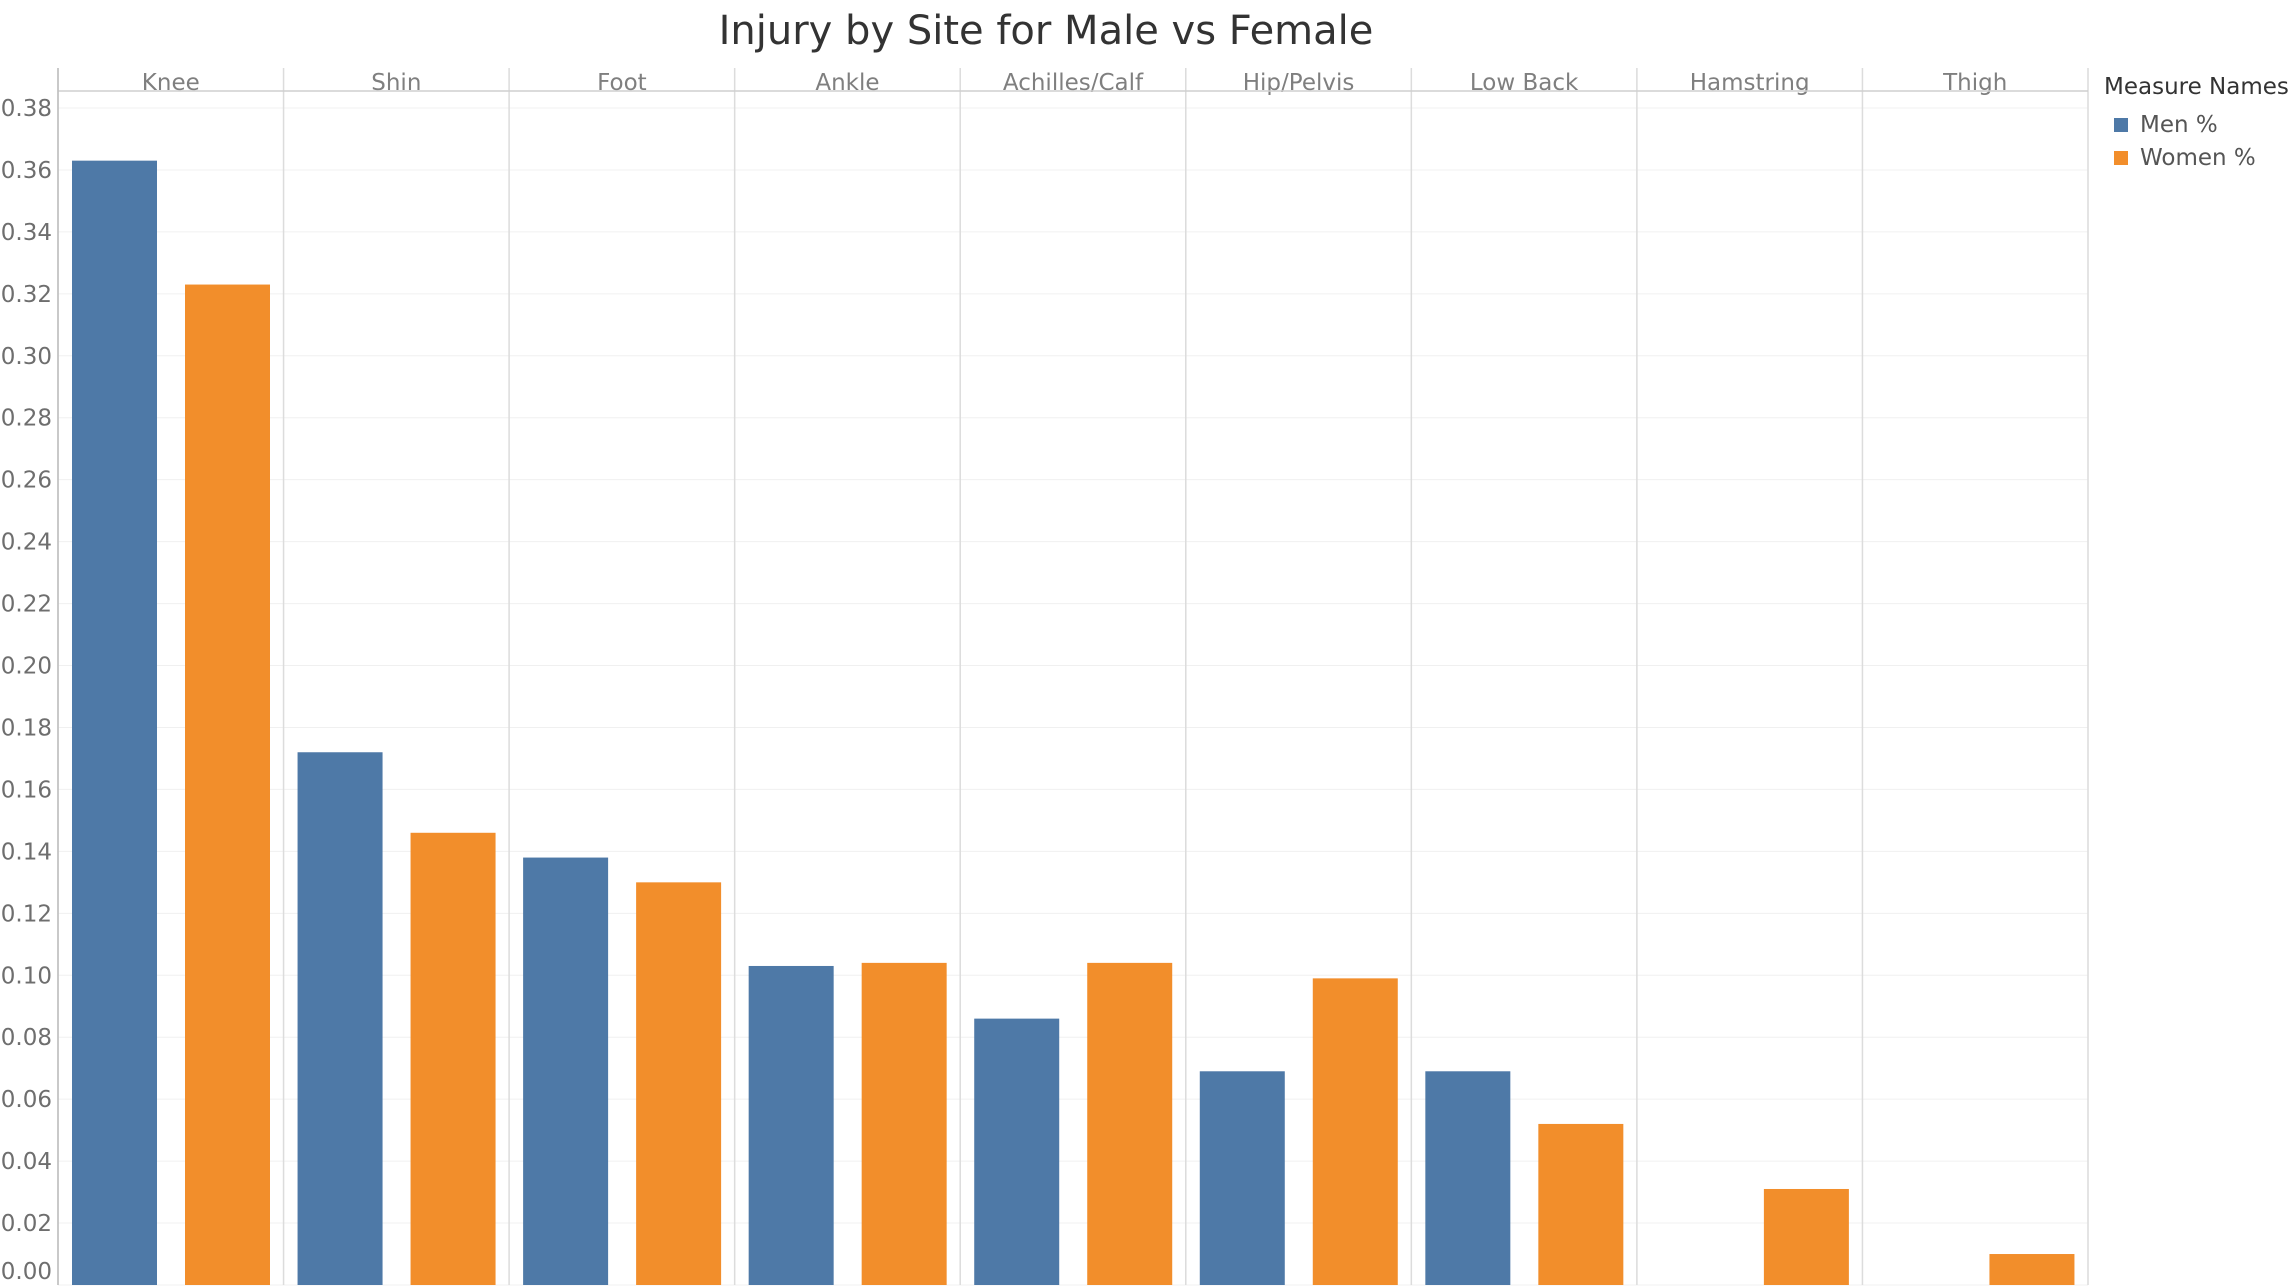 This screenshot has width=2289, height=1286. I want to click on category-label: Hamstring, so click(1750, 83).